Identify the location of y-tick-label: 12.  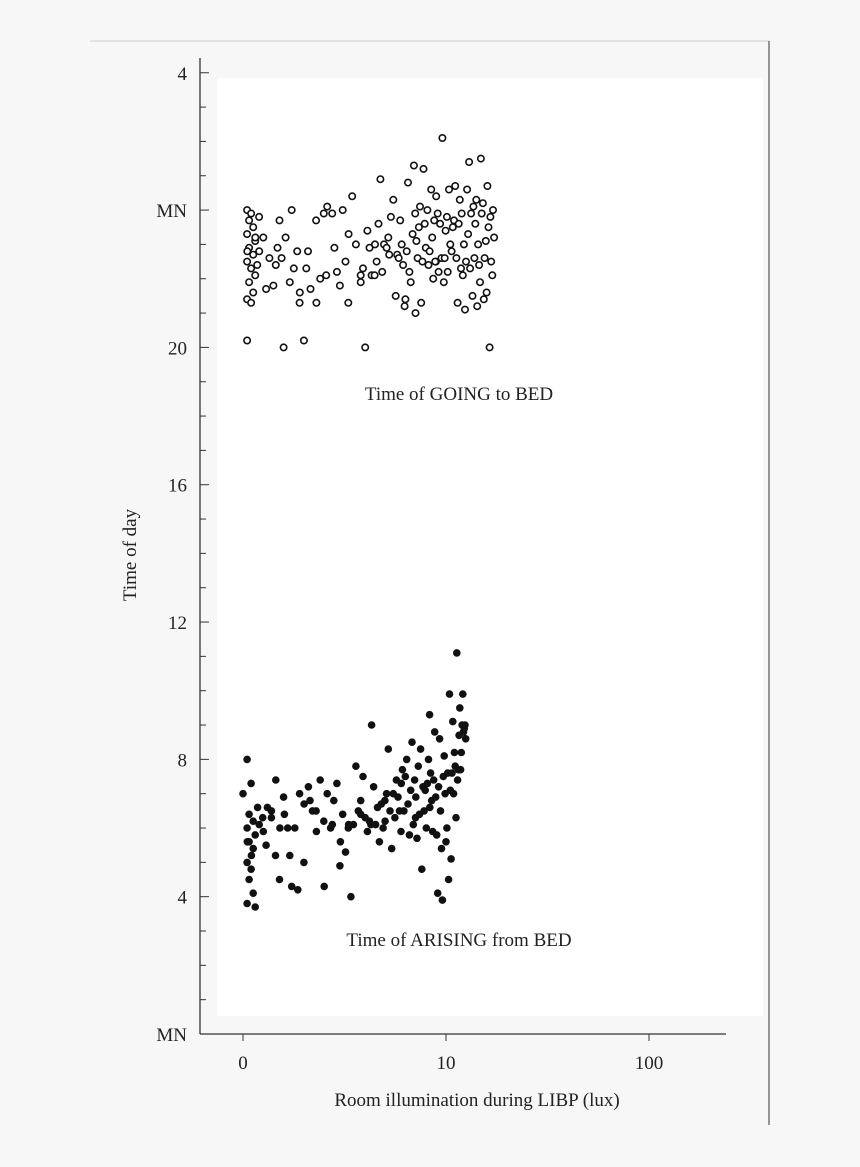
(177, 623).